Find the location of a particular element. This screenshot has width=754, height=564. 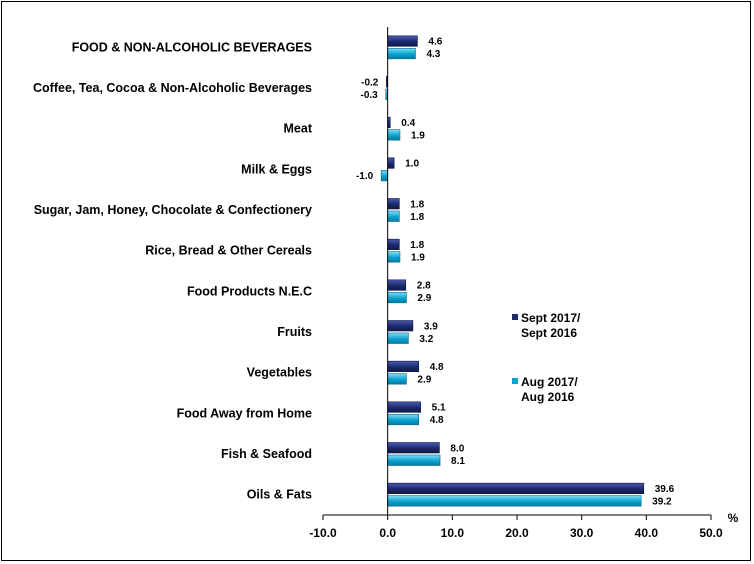

x-tick-label: 0.0 is located at coordinates (387, 533).